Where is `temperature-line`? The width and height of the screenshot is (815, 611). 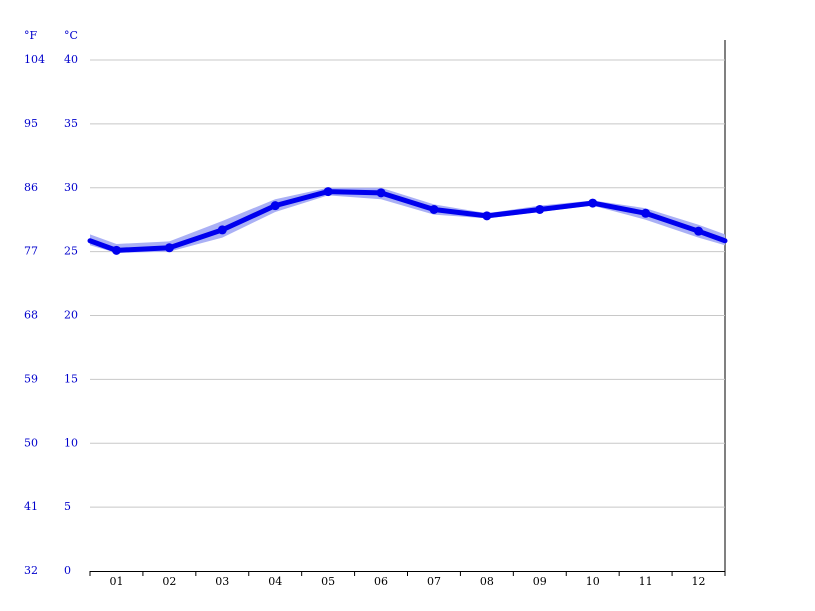
temperature-line is located at coordinates (408, 221).